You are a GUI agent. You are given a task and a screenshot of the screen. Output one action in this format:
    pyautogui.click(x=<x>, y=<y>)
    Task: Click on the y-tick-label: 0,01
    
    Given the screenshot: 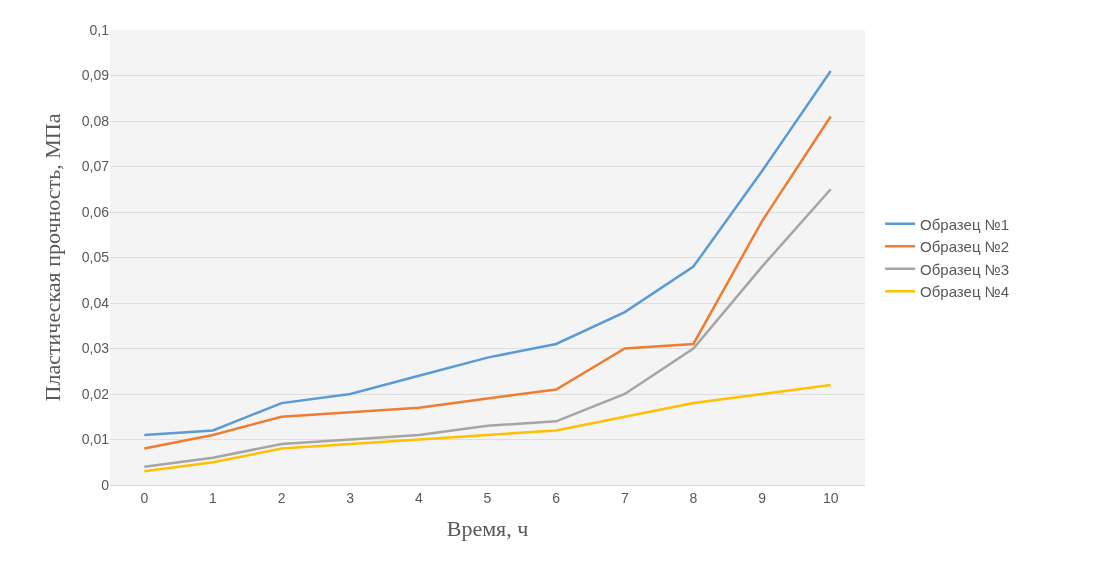 What is the action you would take?
    pyautogui.click(x=95, y=439)
    